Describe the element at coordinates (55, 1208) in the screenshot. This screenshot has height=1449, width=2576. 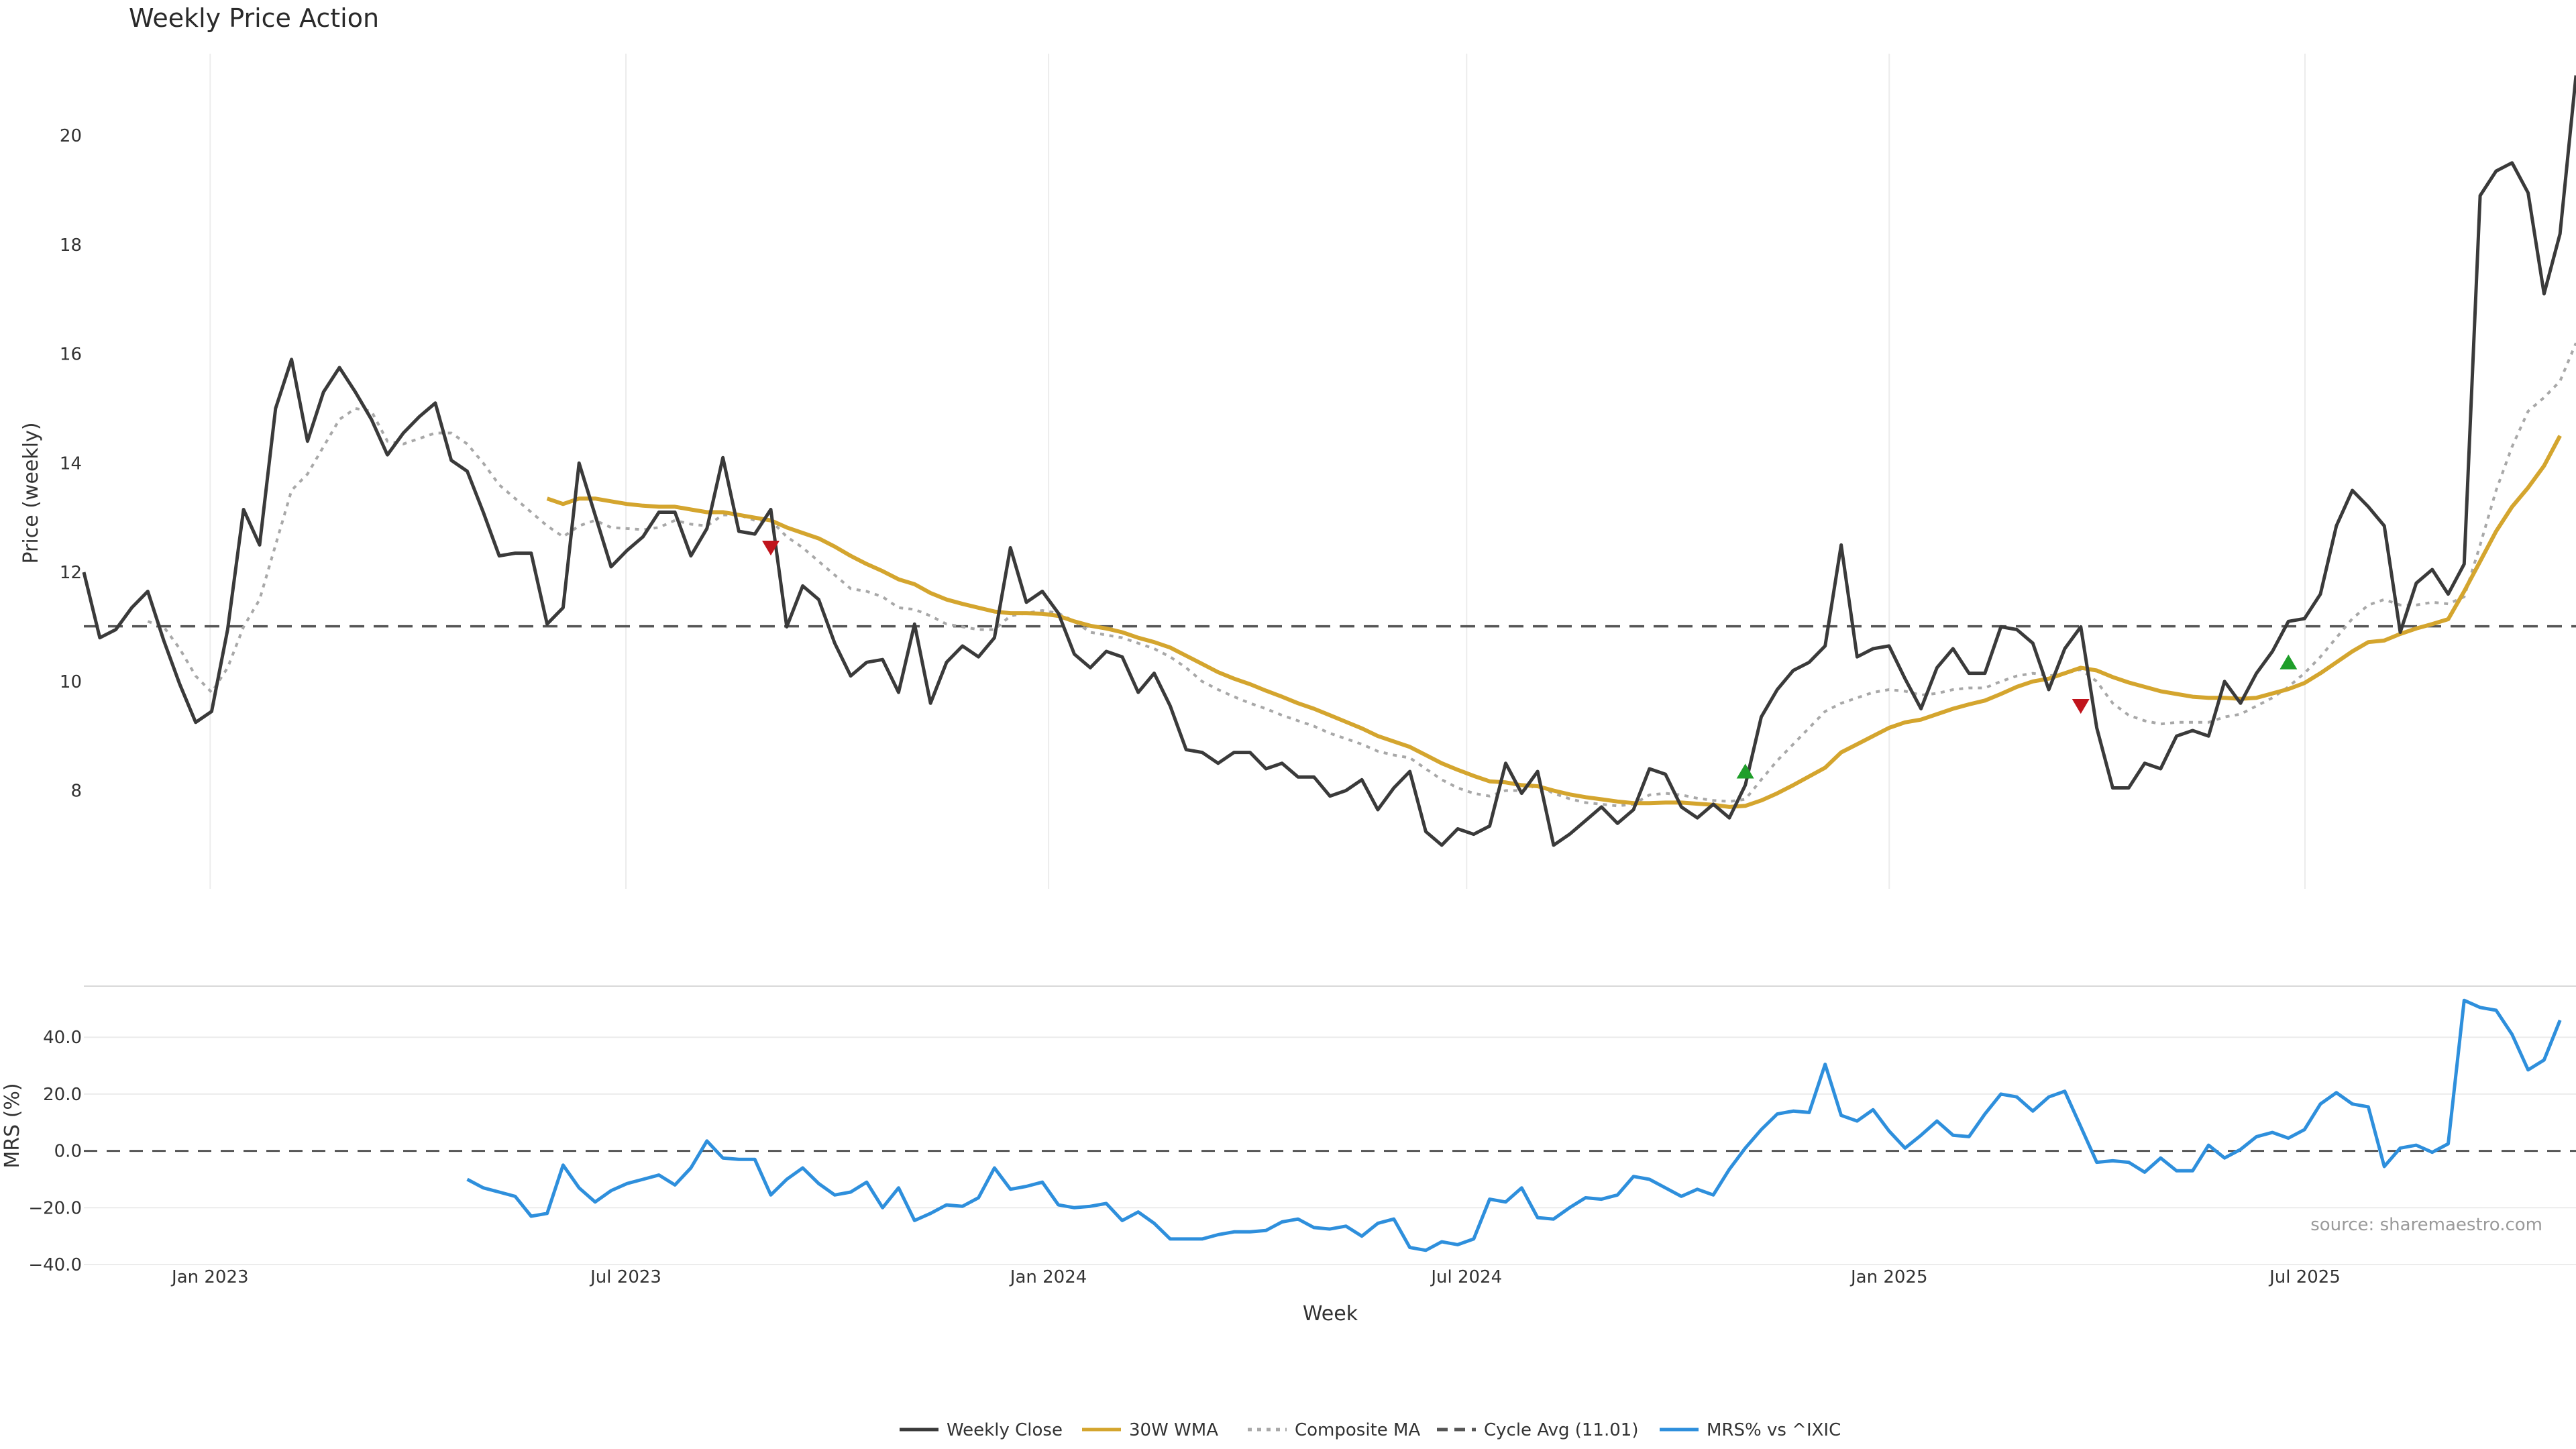
I see `mrs-y-tick-label: −20.0` at that location.